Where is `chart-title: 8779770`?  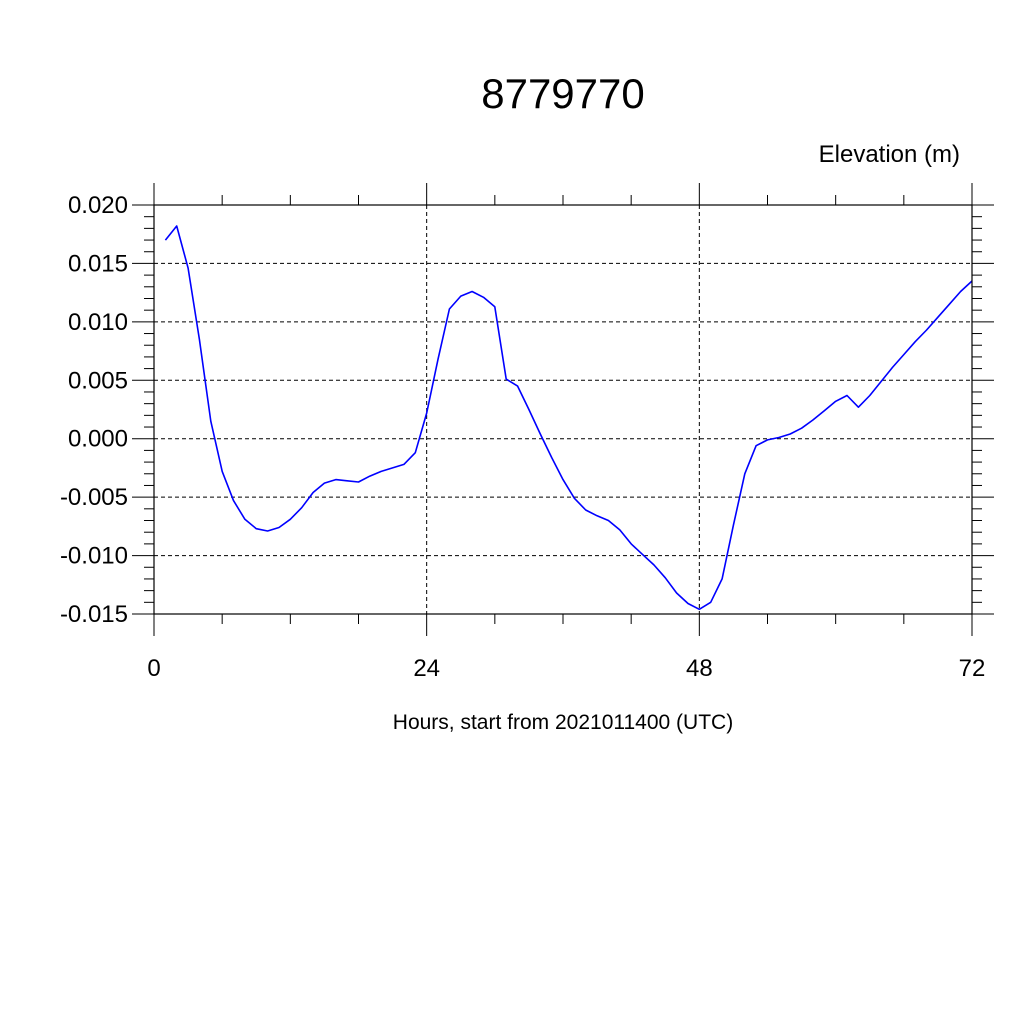 chart-title: 8779770 is located at coordinates (563, 93).